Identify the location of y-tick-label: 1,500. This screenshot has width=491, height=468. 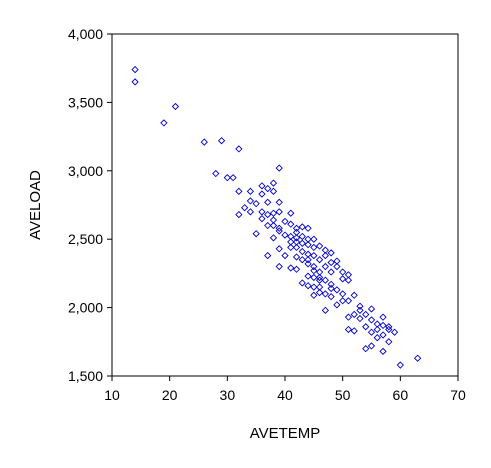
(85, 376).